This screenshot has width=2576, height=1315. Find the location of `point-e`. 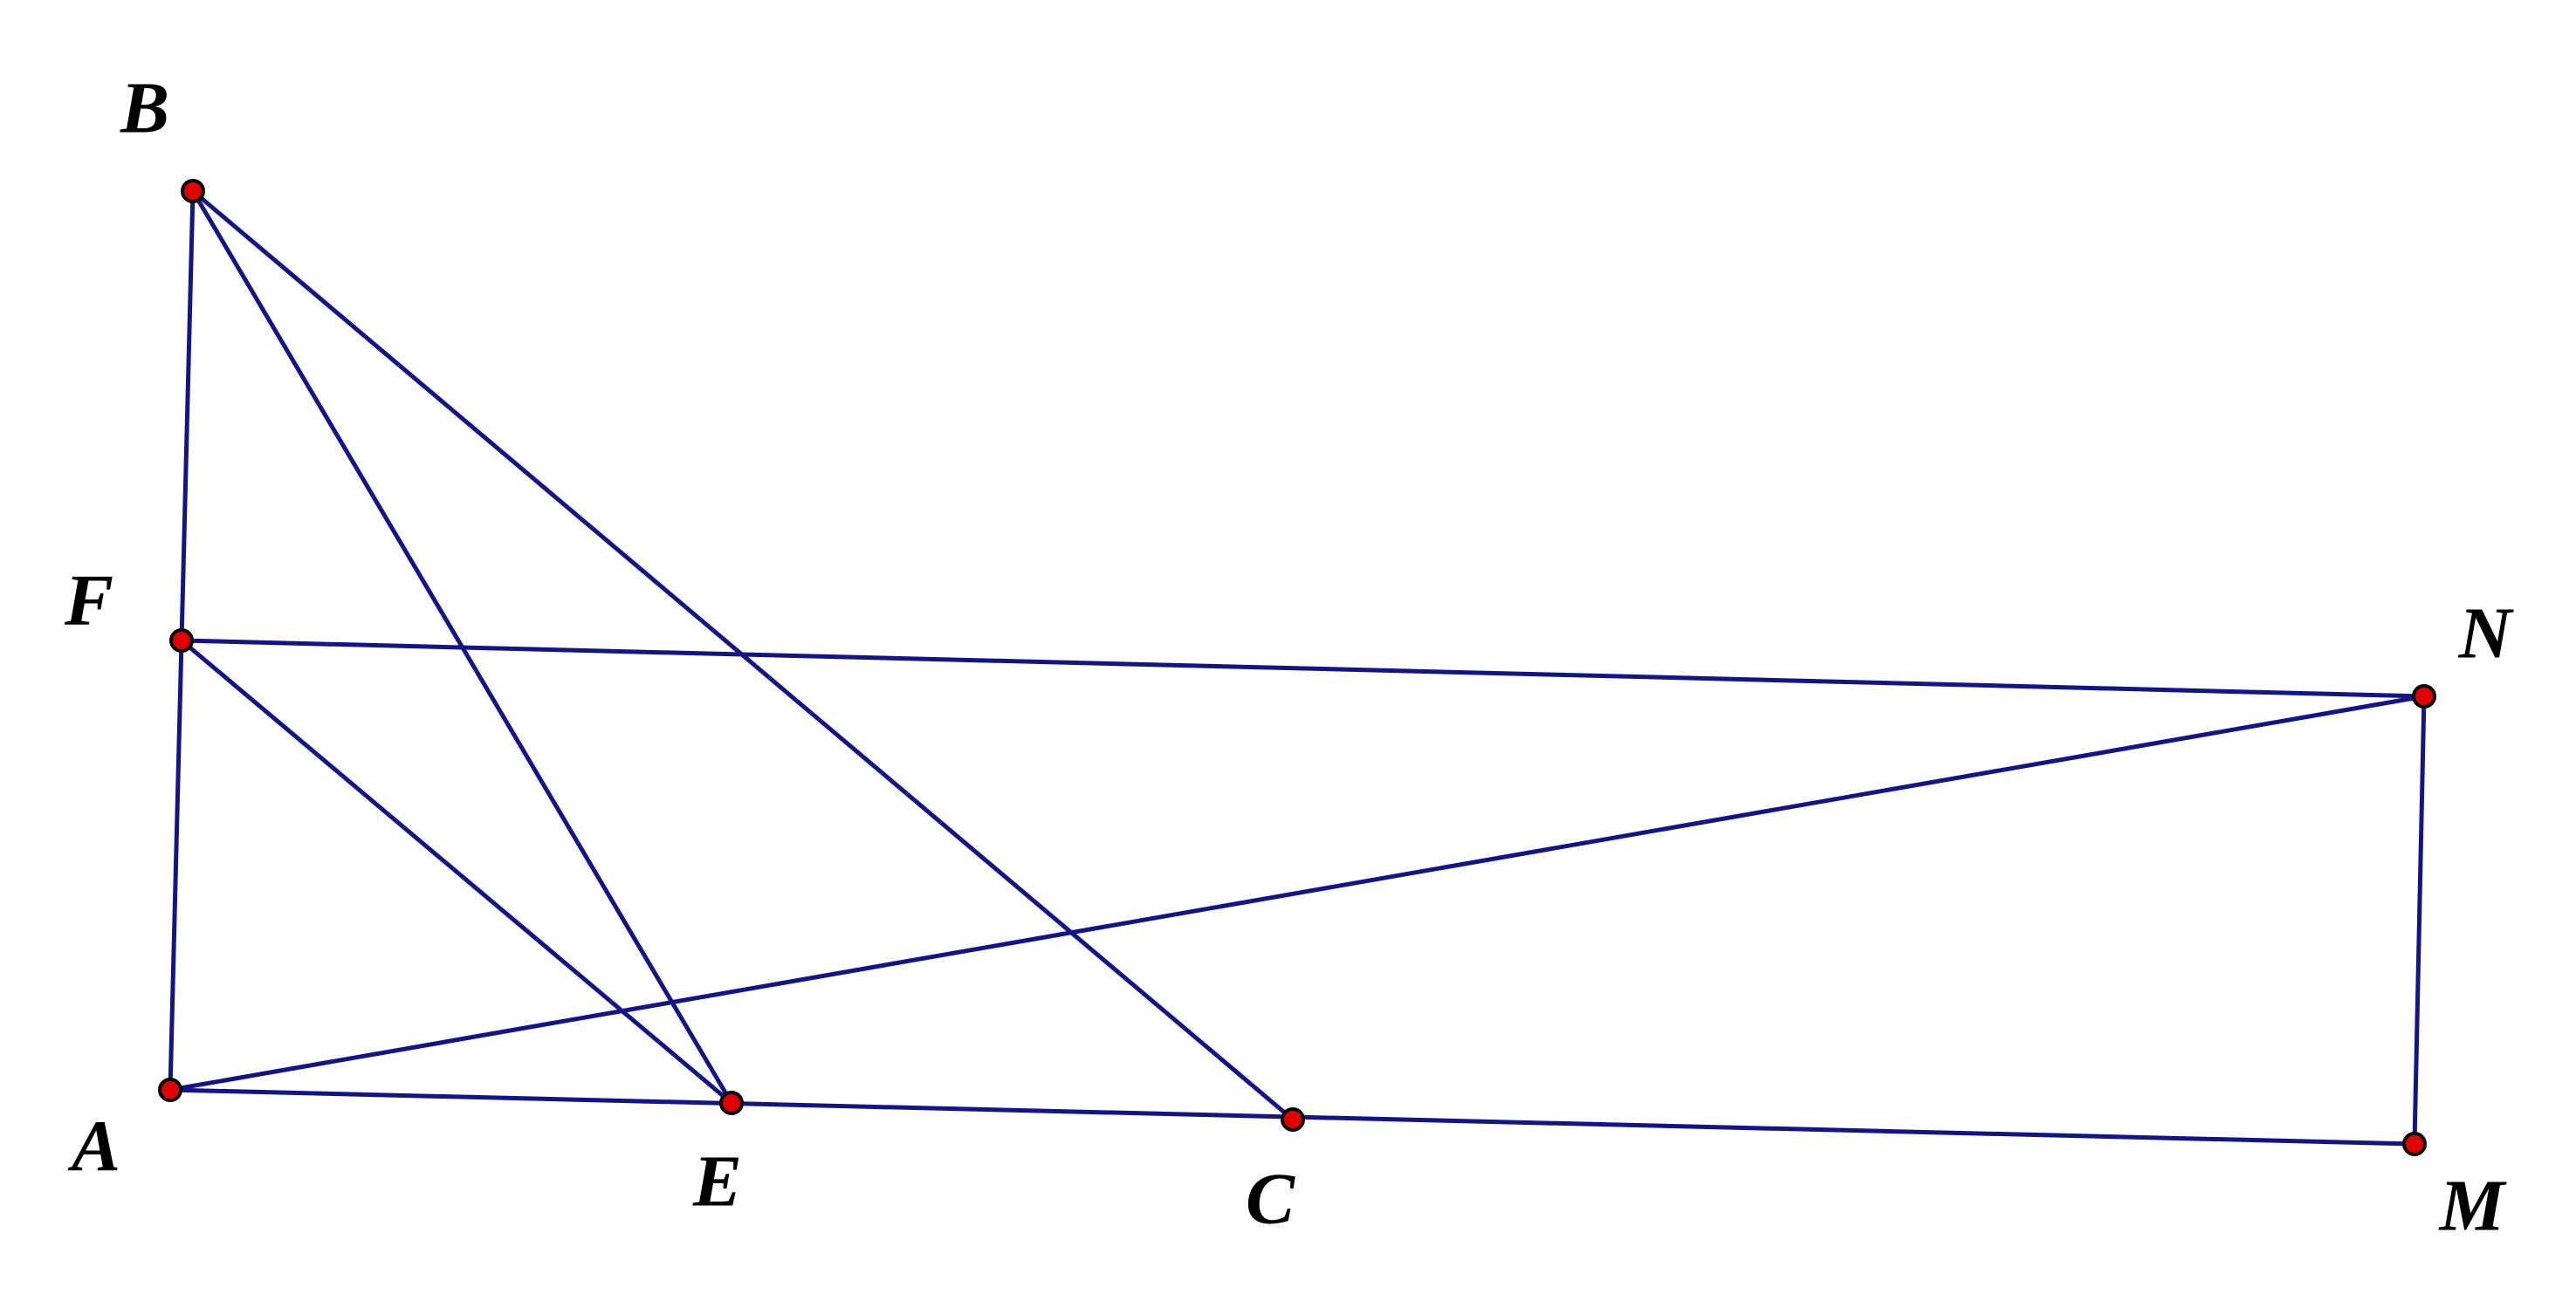

point-e is located at coordinates (732, 1103).